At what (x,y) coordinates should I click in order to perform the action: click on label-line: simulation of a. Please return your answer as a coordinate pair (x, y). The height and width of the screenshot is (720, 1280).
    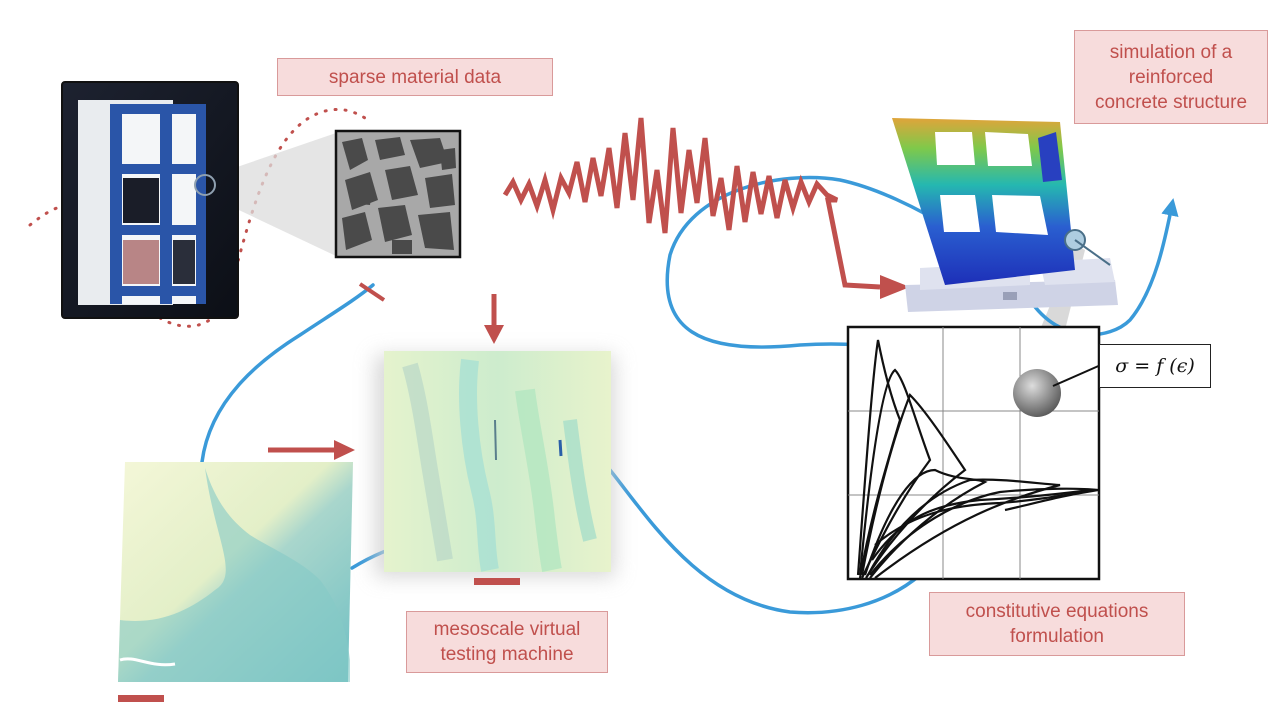
    Looking at the image, I should click on (1171, 52).